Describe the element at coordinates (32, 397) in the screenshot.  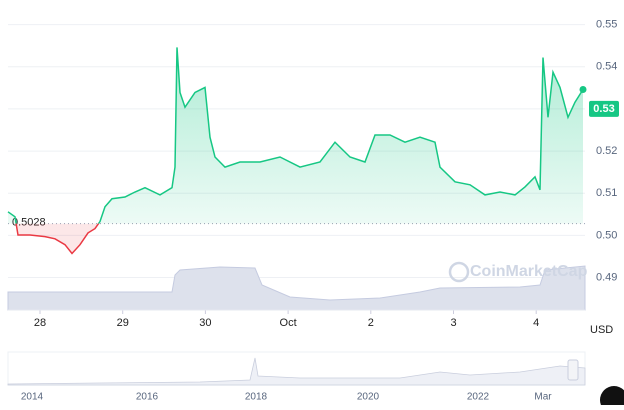
I see `navigator-label: 2014` at that location.